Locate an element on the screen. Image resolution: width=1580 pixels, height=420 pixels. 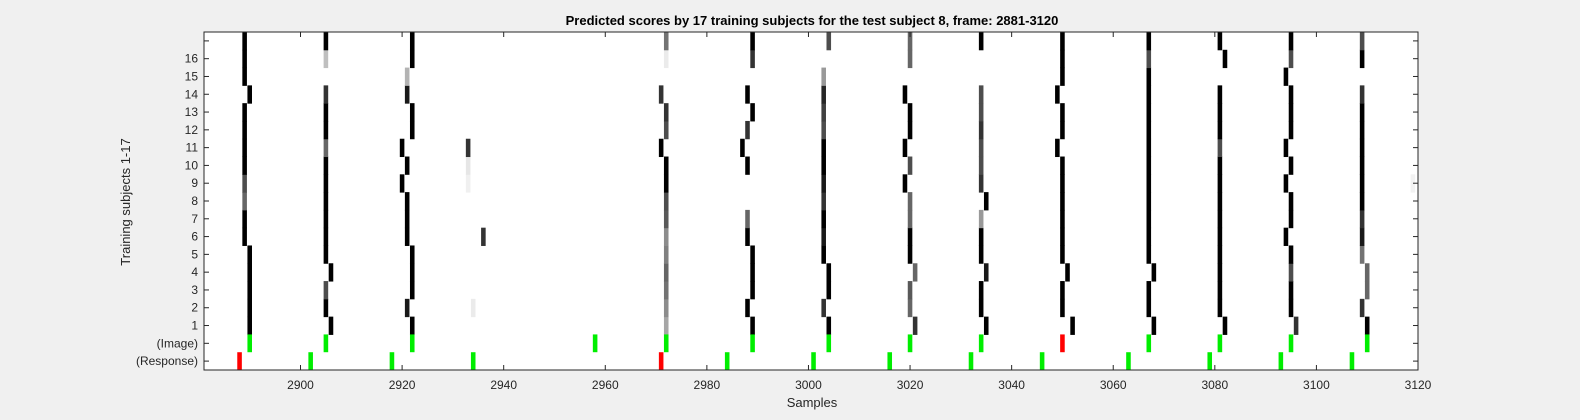
y-tick-label: 12 is located at coordinates (192, 130).